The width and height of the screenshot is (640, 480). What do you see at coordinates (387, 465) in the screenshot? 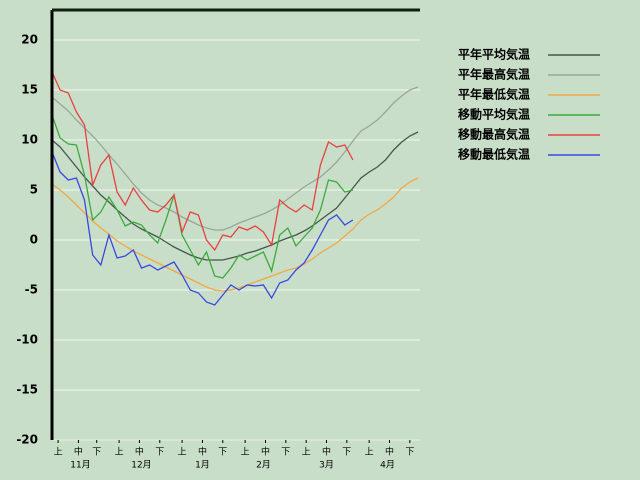
I see `month-label: 4月` at bounding box center [387, 465].